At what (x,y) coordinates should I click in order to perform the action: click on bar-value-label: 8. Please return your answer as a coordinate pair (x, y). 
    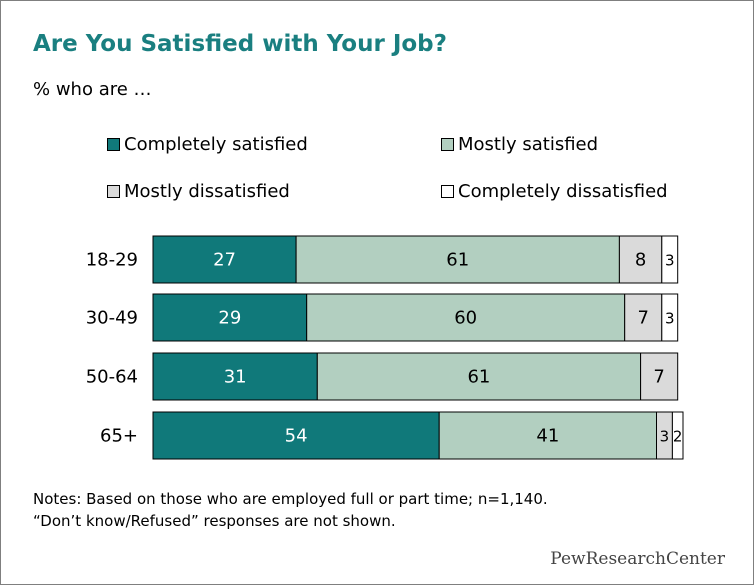
    Looking at the image, I should click on (640, 260).